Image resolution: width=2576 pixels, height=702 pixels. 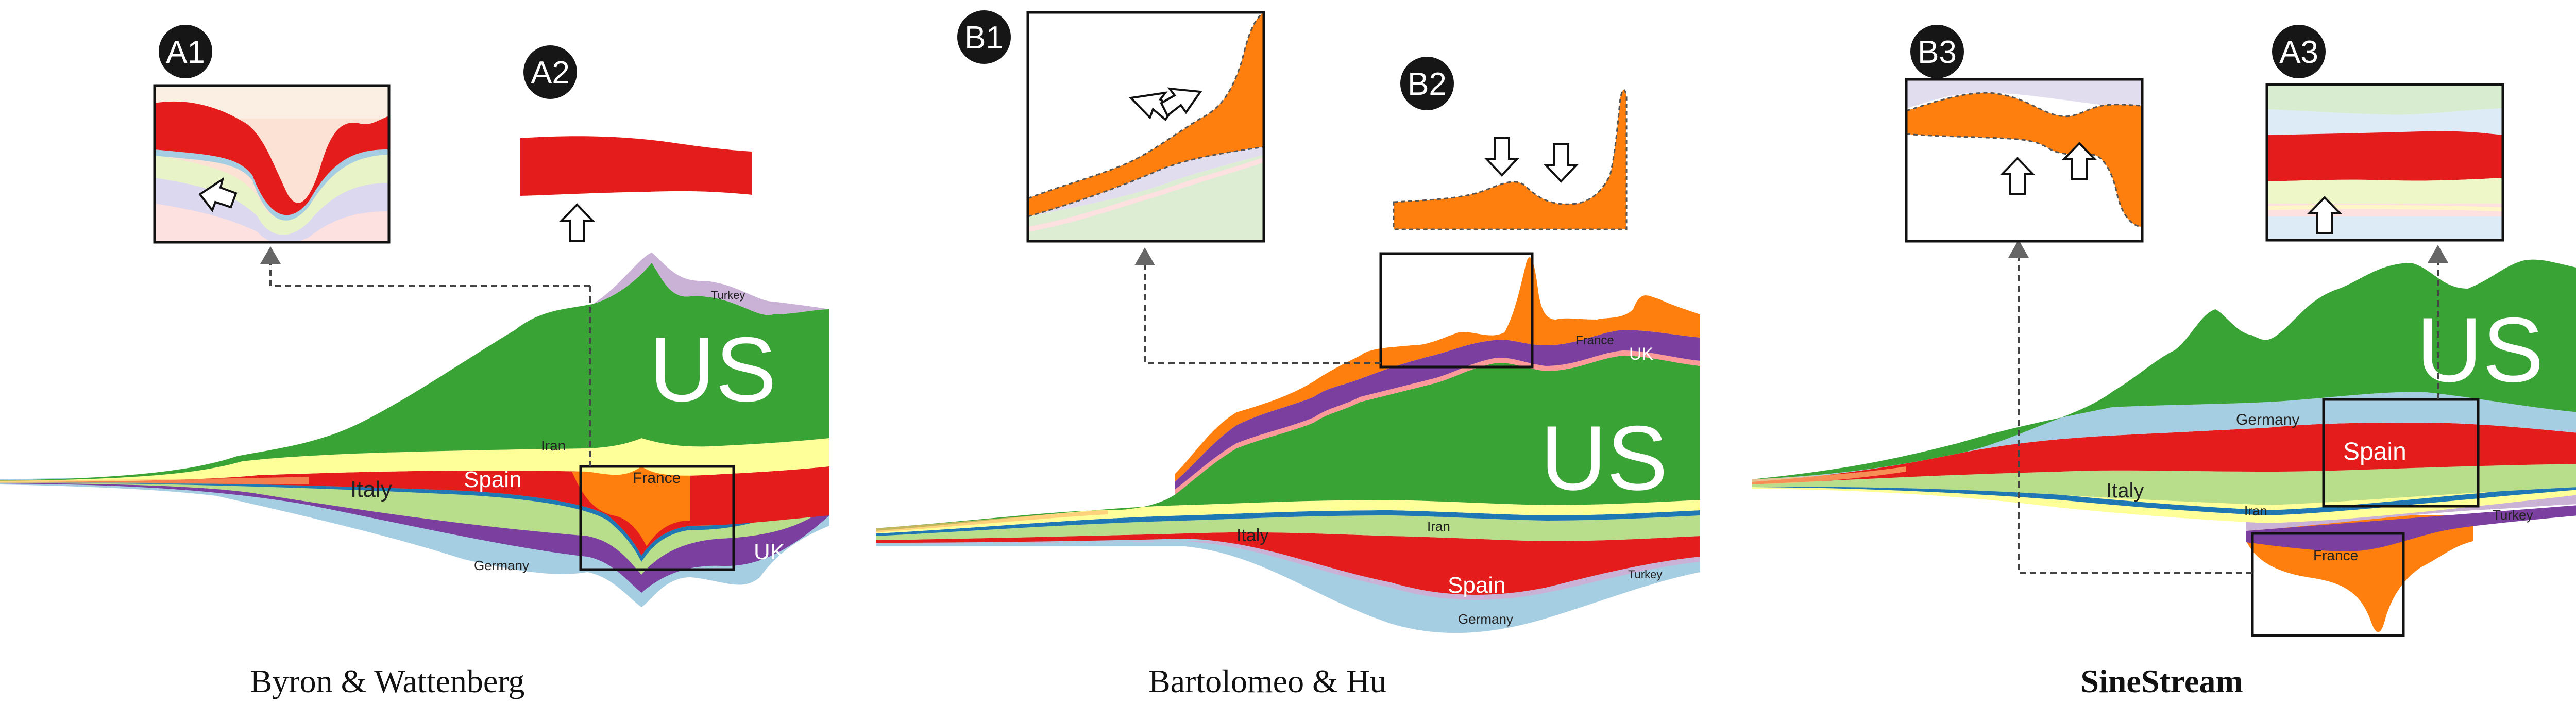 What do you see at coordinates (1267, 681) in the screenshot?
I see `caption-p2: Bartolomeo & Hu` at bounding box center [1267, 681].